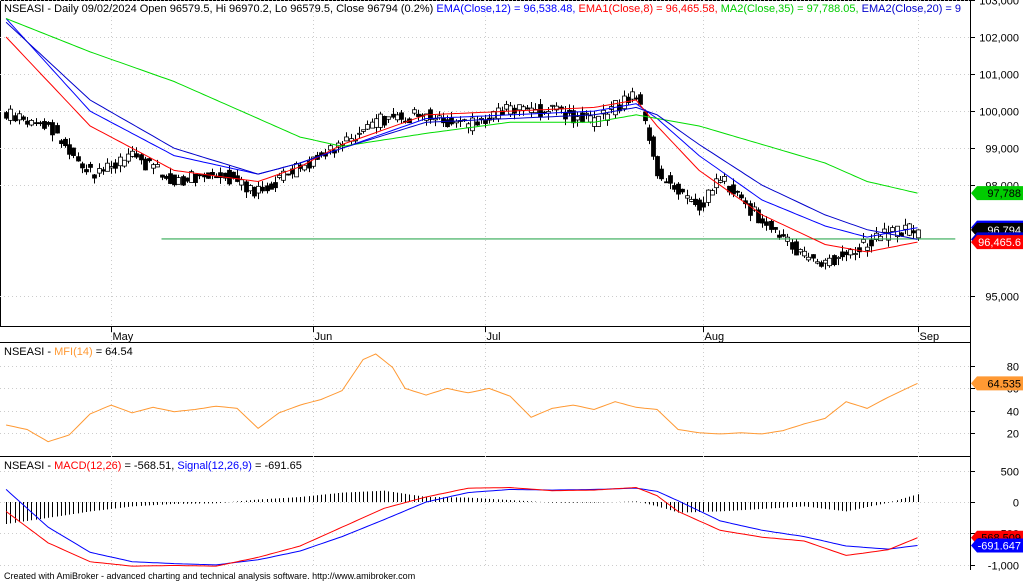 The width and height of the screenshot is (1024, 583). Describe the element at coordinates (1004, 384) in the screenshot. I see `mfi-value-label: 64.535` at that location.